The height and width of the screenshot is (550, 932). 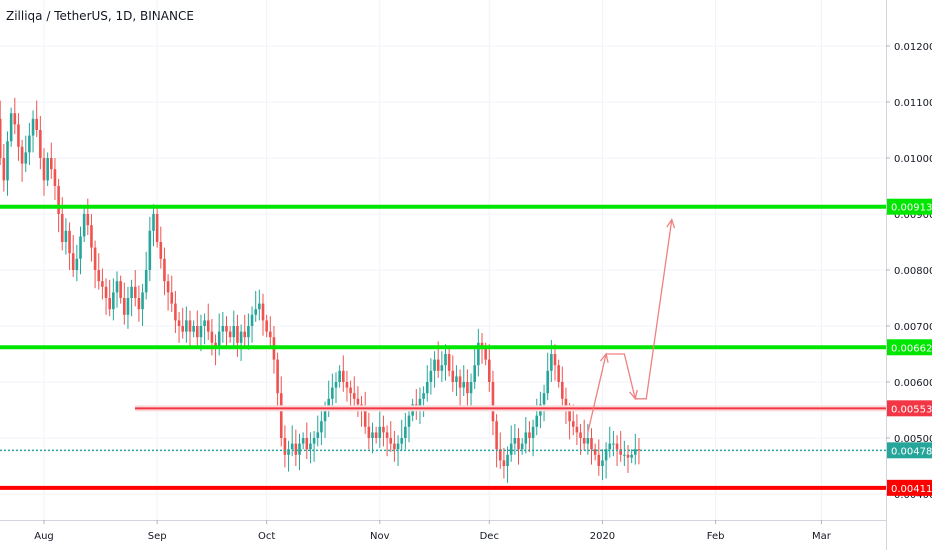 I want to click on level-price-label: 0.00411, so click(x=911, y=489).